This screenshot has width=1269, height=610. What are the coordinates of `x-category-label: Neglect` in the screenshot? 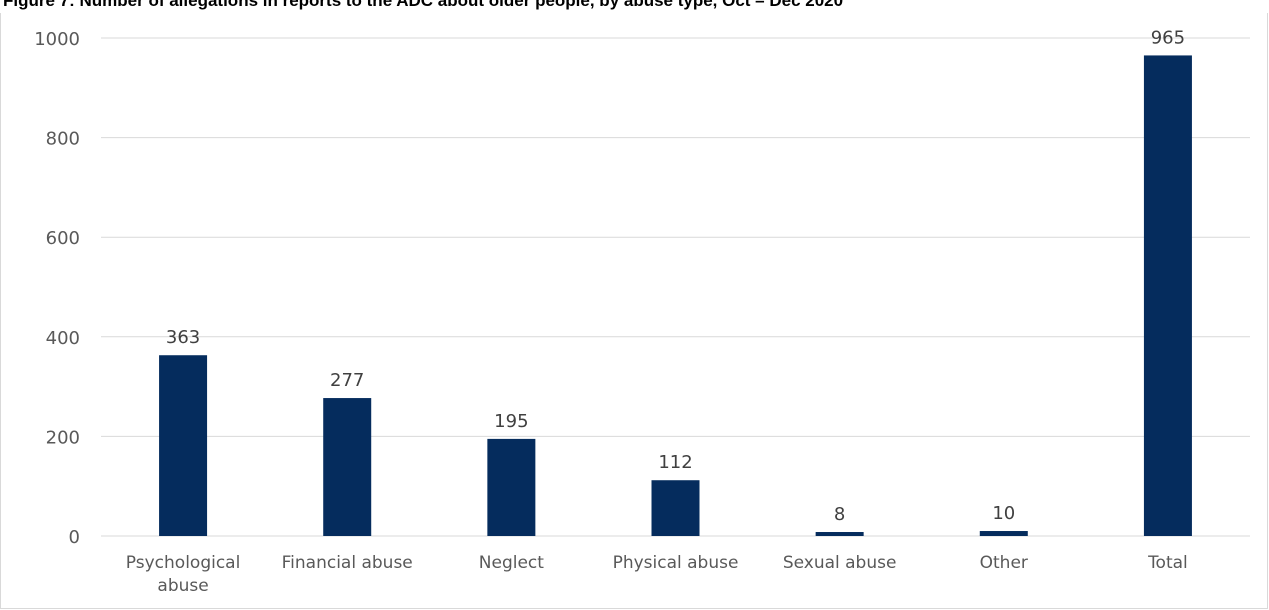 It's located at (511, 563).